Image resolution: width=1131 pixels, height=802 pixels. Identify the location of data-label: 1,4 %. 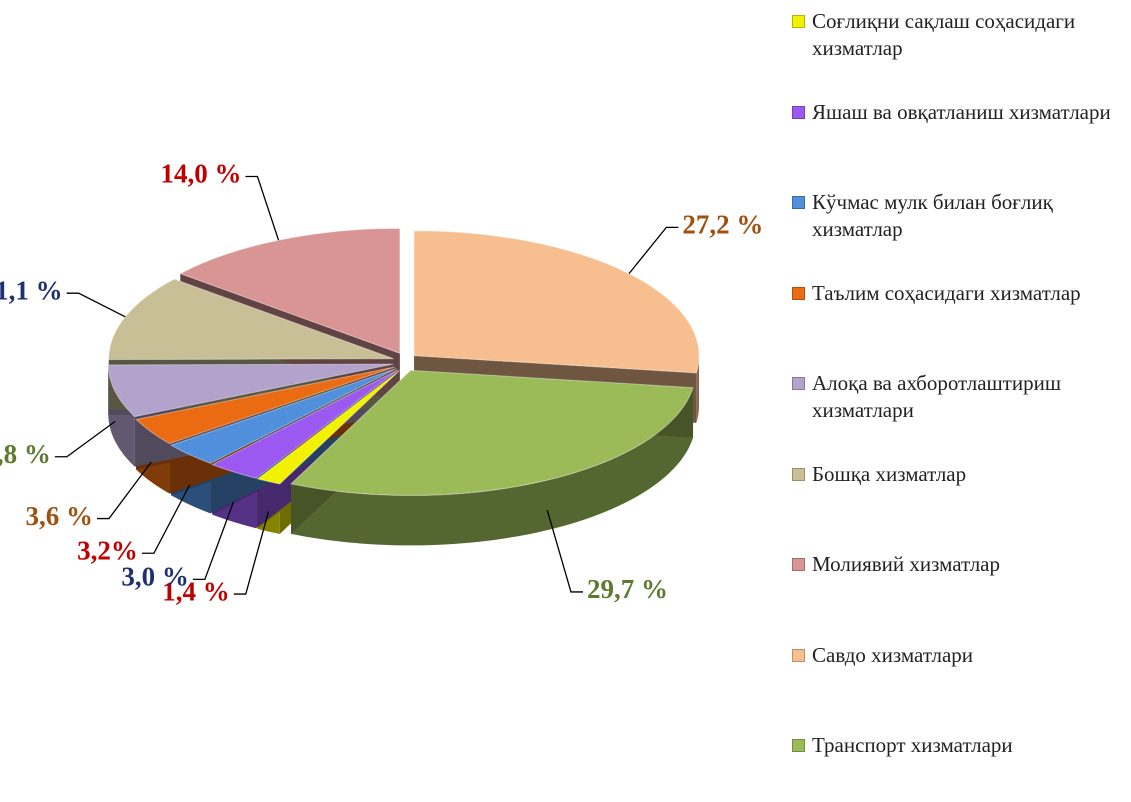
(196, 591).